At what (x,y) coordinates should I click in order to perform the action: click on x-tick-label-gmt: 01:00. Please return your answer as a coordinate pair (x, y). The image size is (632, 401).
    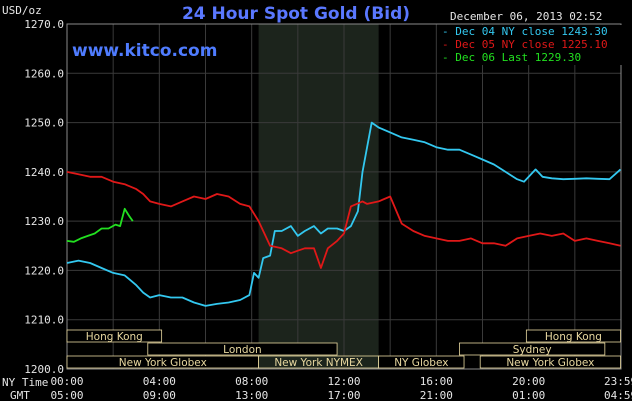
    Looking at the image, I should click on (528, 395).